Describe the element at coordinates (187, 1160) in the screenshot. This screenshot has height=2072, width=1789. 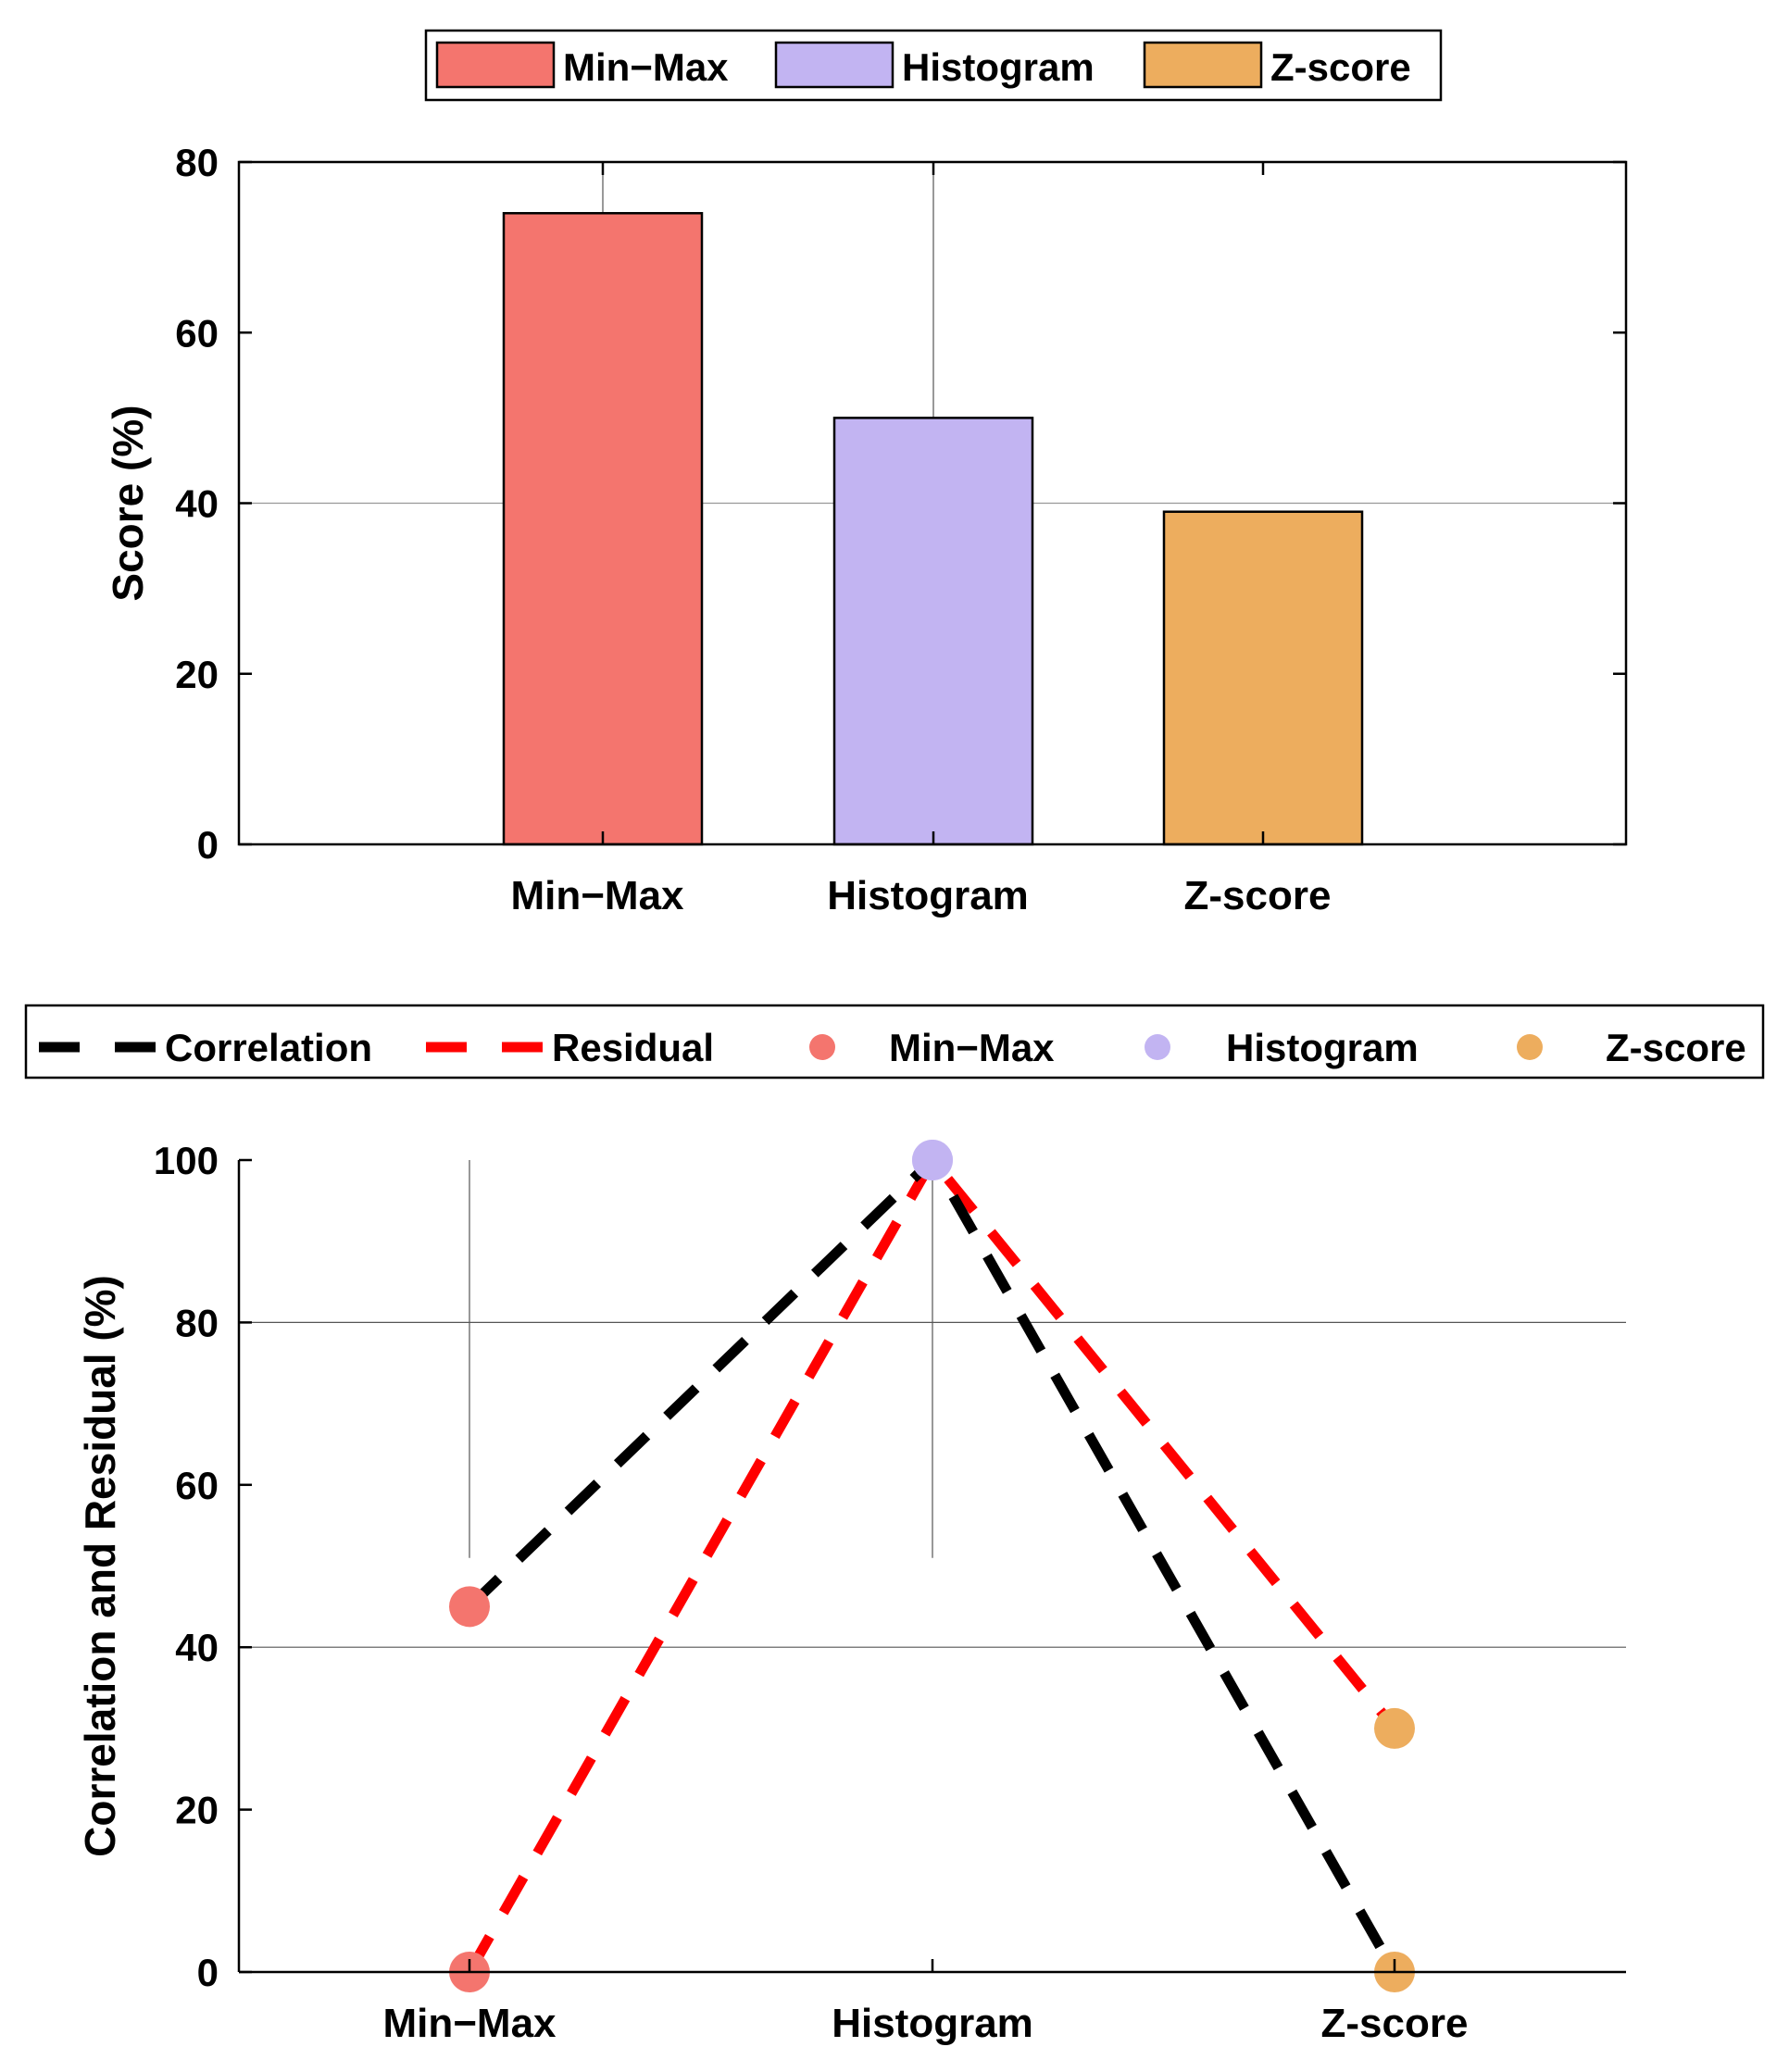
I see `y-tick-label: 100` at that location.